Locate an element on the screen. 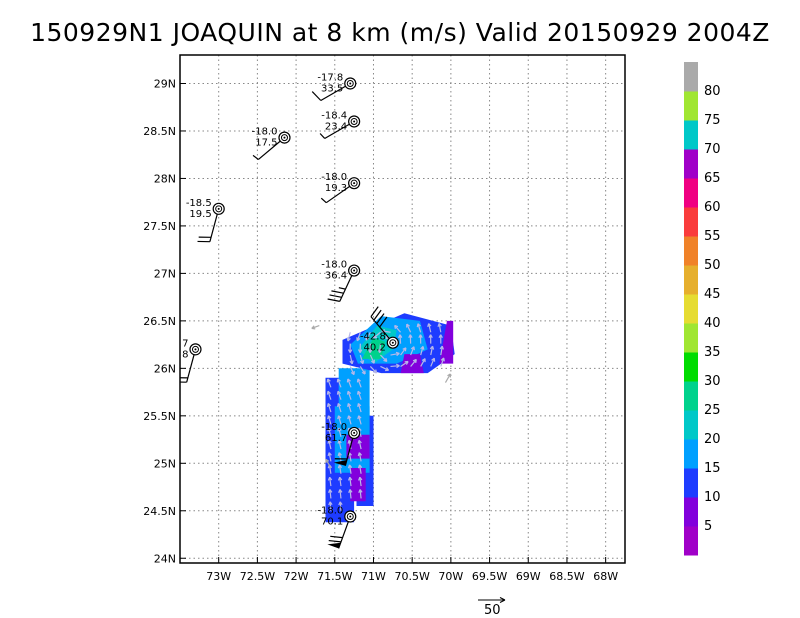  station-speed: 70.1 is located at coordinates (332, 521).